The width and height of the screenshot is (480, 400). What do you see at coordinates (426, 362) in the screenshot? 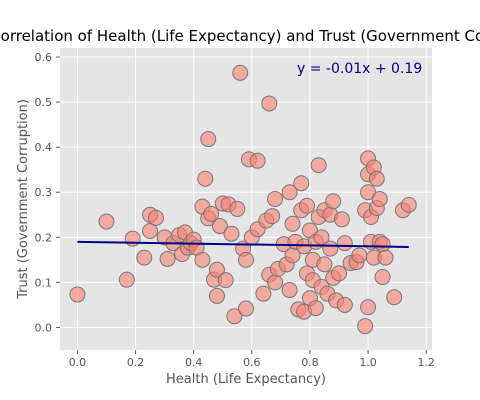
I see `x-tick-label: 1.2` at bounding box center [426, 362].